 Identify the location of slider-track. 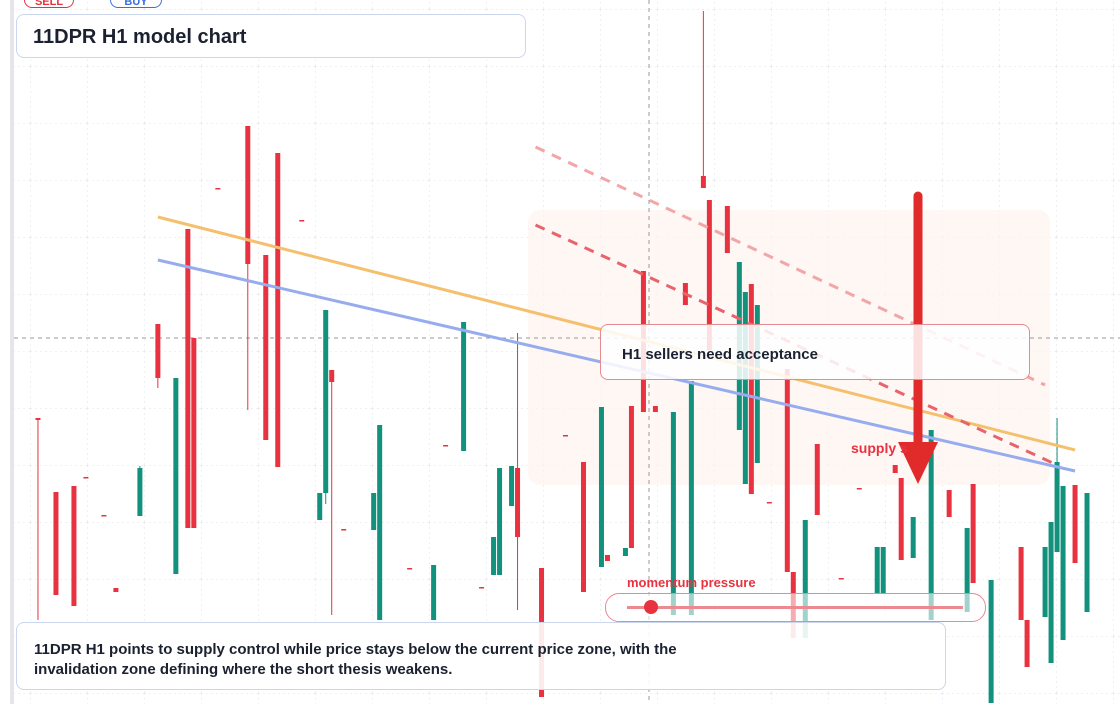
(795, 607).